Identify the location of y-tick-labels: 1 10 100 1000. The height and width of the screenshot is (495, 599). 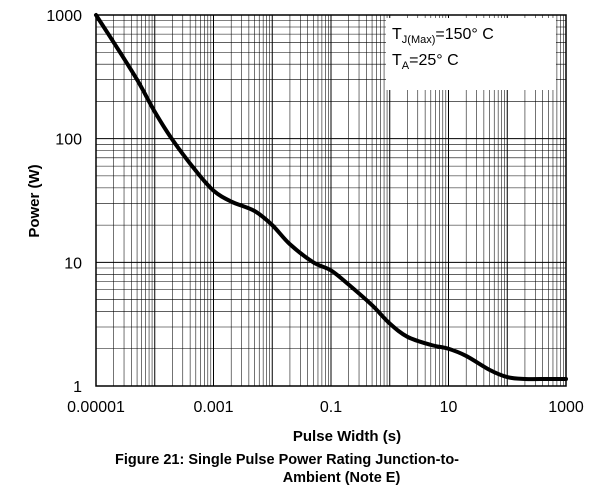
(64, 202).